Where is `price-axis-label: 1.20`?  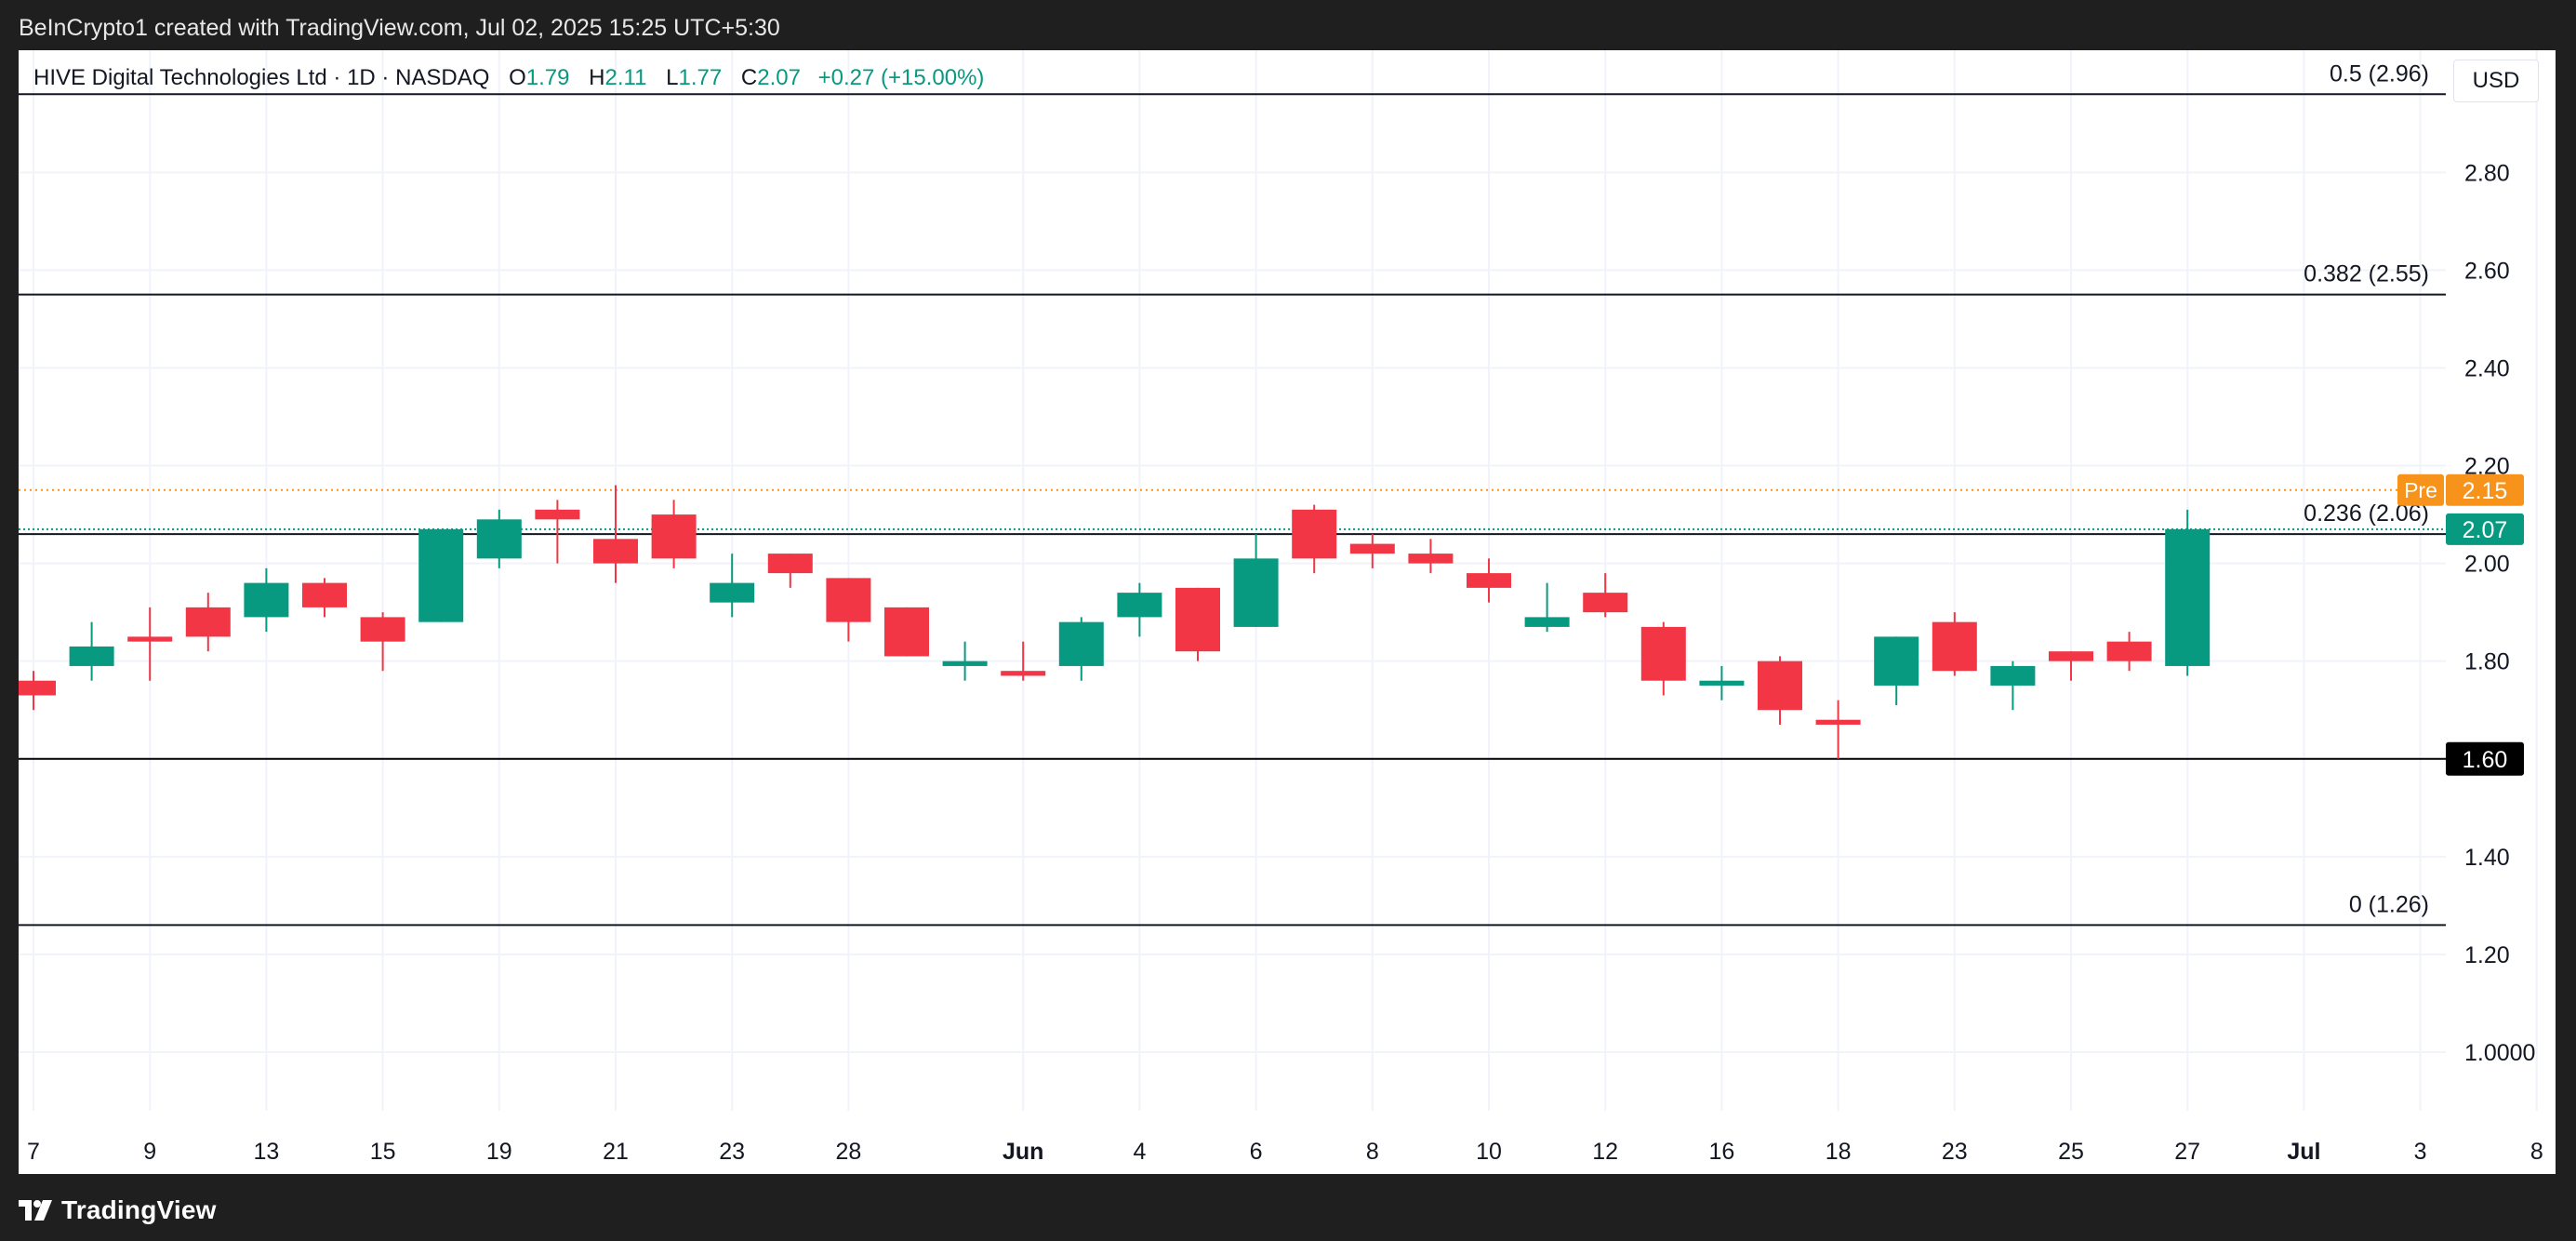
price-axis-label: 1.20 is located at coordinates (2487, 955).